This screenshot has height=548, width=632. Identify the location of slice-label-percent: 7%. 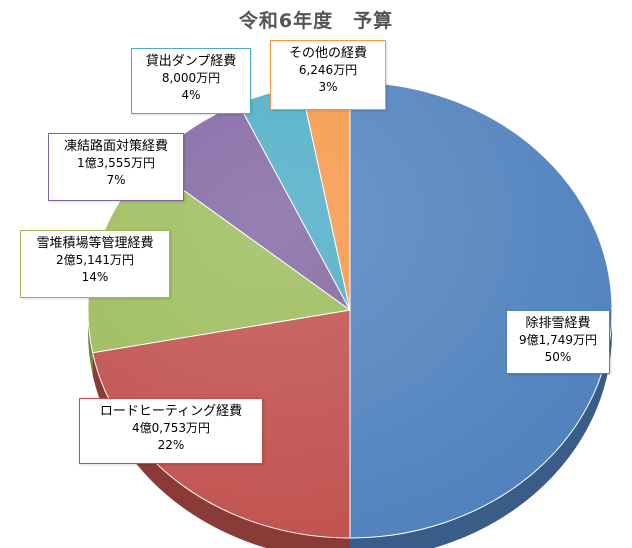
(116, 180).